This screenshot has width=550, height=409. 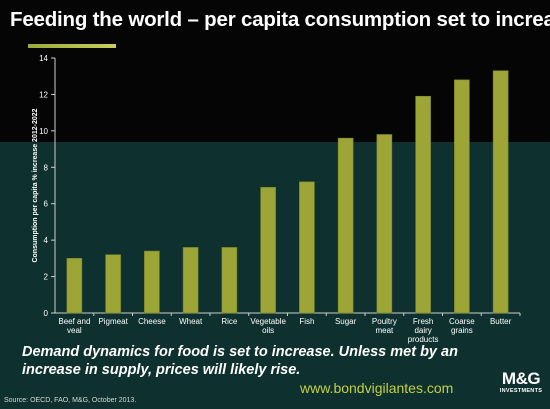 I want to click on x-tick-label-line: Coarse, so click(x=462, y=321).